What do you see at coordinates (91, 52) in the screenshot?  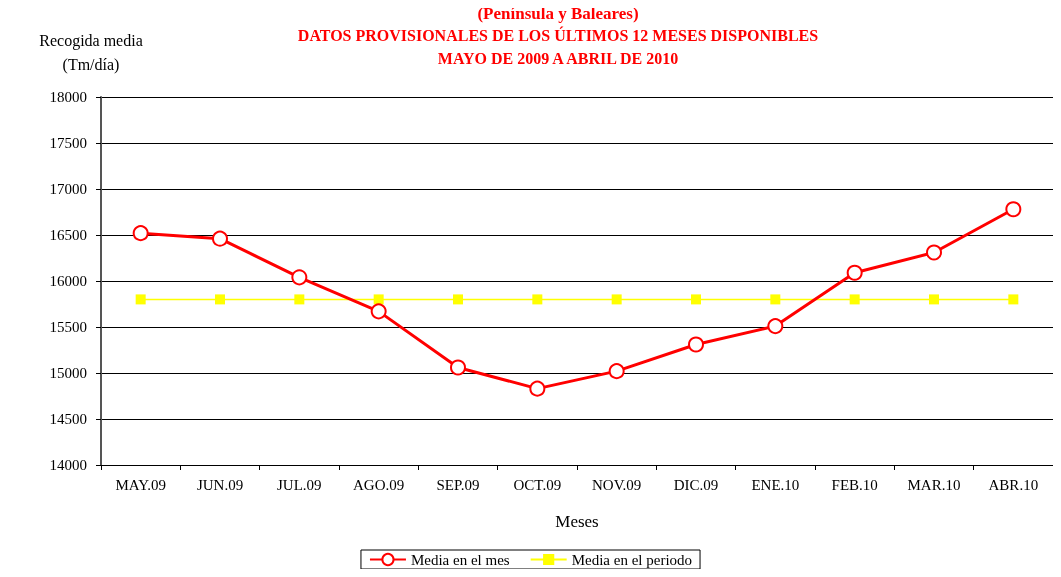 I see `y-axis-title: Recogida media (Tm/día)` at bounding box center [91, 52].